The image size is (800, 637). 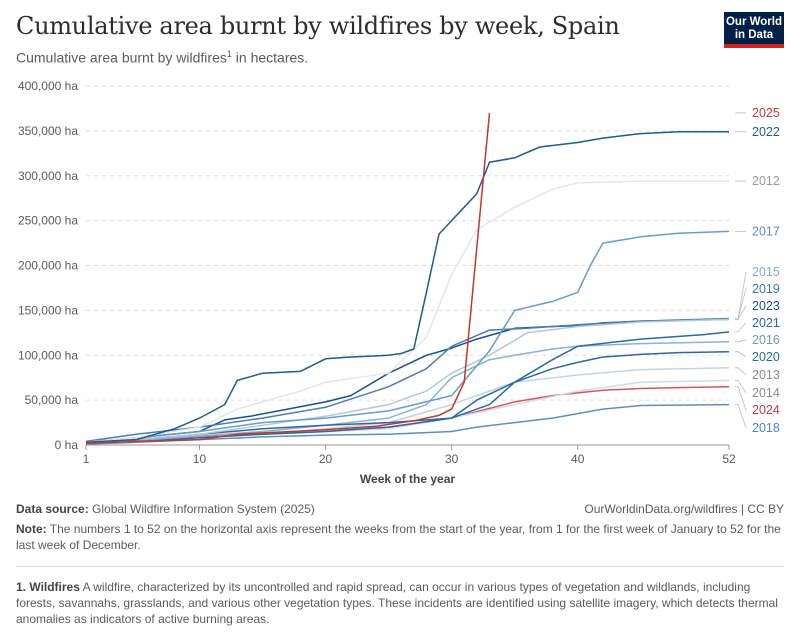 I want to click on x-tick-label: 40, so click(x=578, y=459).